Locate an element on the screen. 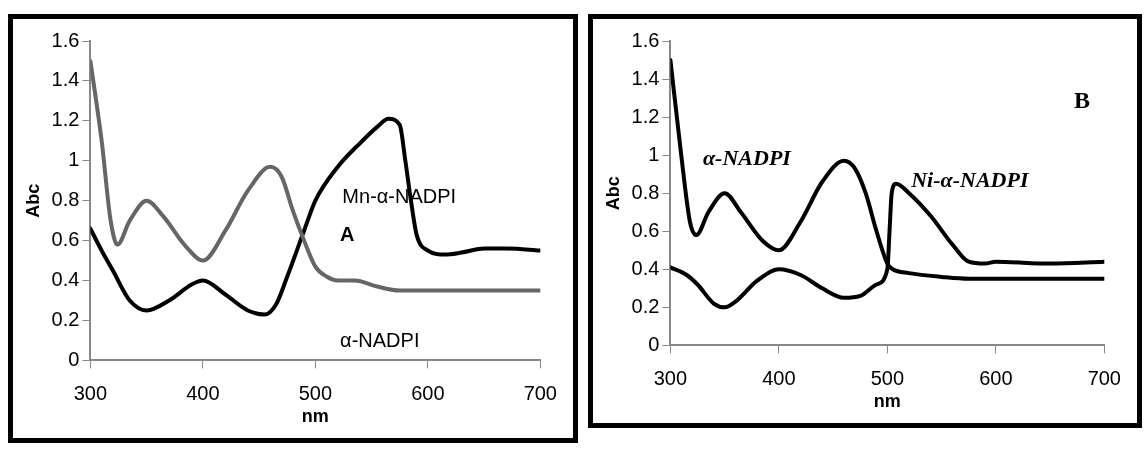 This screenshot has height=451, width=1145. annotation: B is located at coordinates (1081, 100).